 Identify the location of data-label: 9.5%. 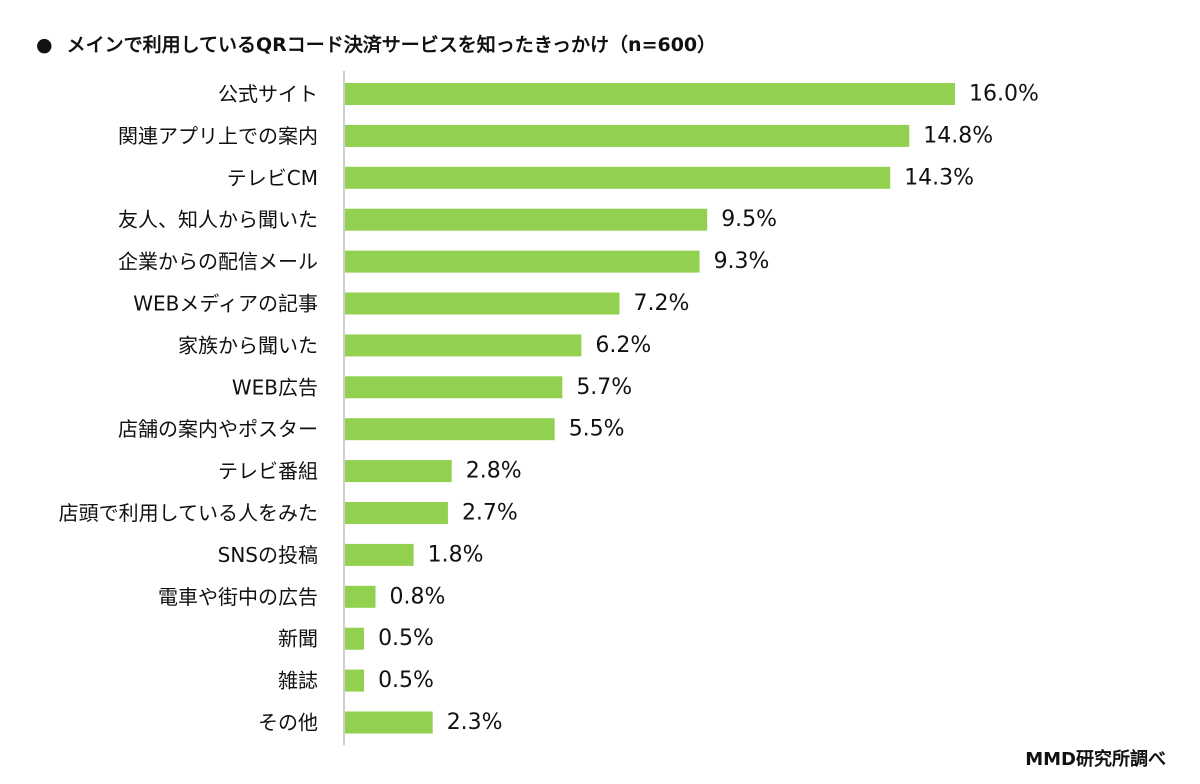
(749, 219).